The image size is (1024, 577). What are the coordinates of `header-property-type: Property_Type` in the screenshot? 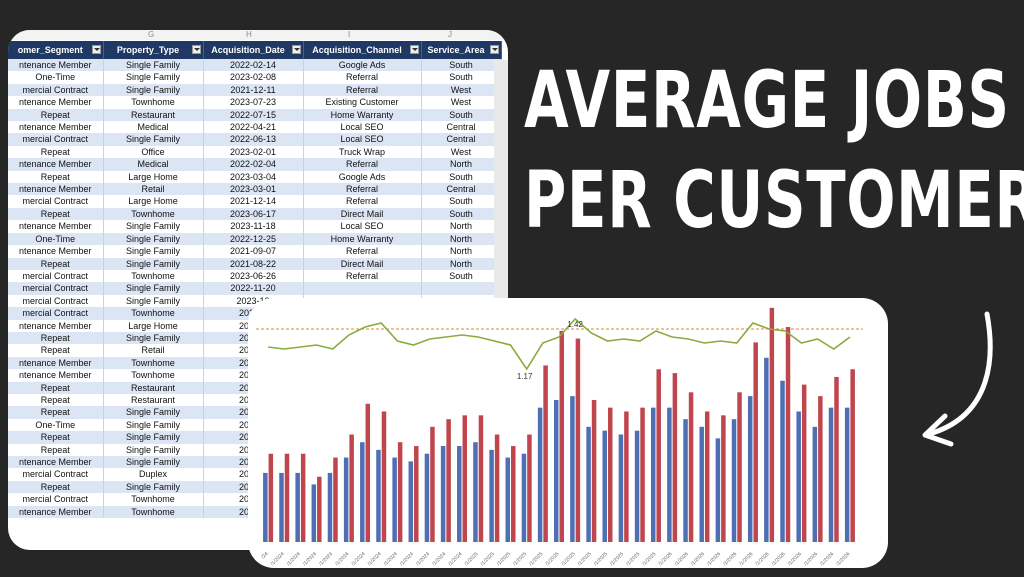 It's located at (153, 50).